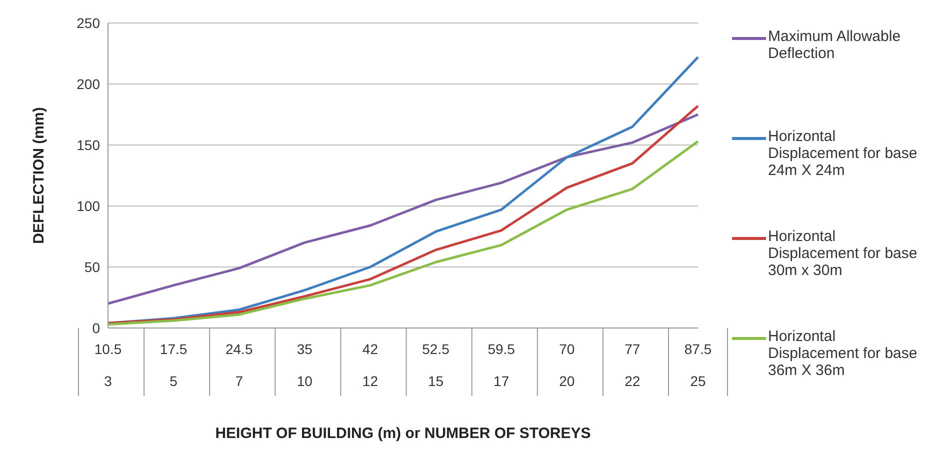  I want to click on y-axis-title: DEFLECTION (mm), so click(39, 175).